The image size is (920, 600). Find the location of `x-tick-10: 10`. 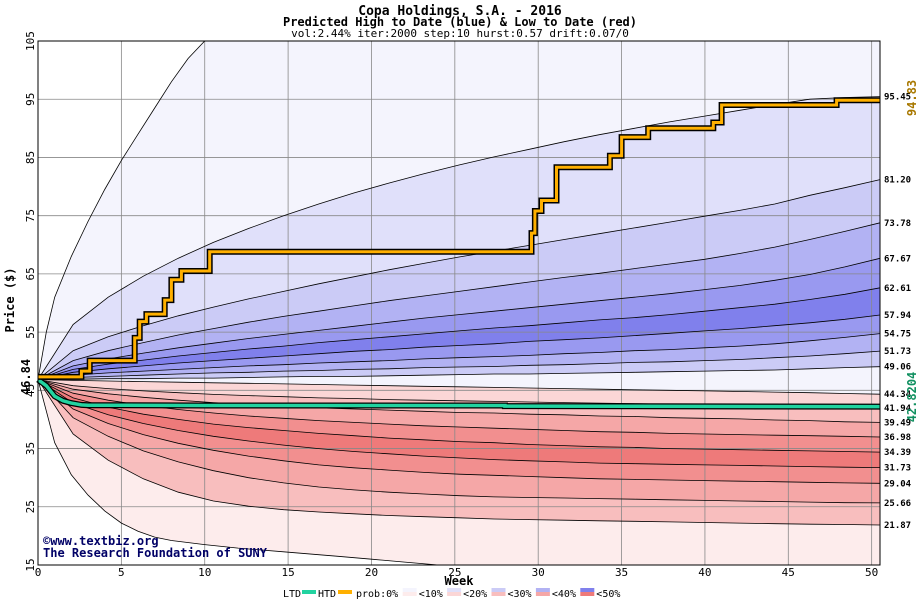

x-tick-10: 10 is located at coordinates (204, 572).